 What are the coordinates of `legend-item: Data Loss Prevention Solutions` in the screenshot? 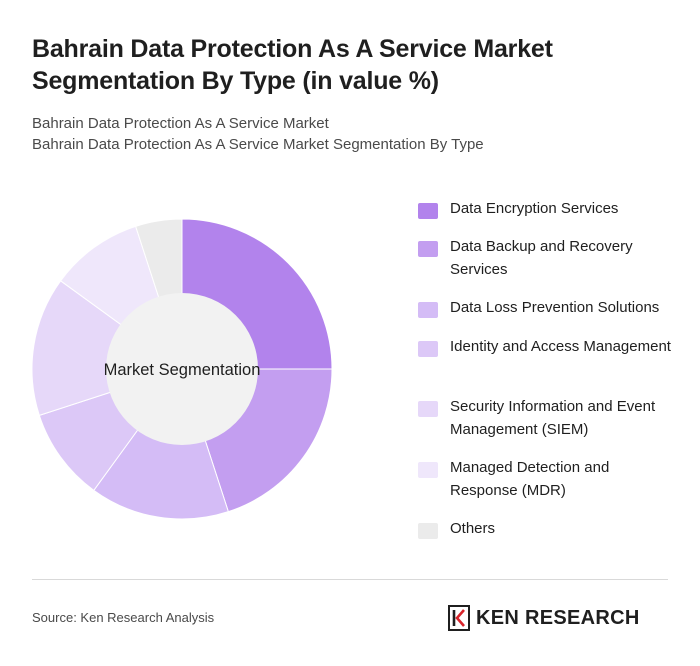 It's located at (548, 308).